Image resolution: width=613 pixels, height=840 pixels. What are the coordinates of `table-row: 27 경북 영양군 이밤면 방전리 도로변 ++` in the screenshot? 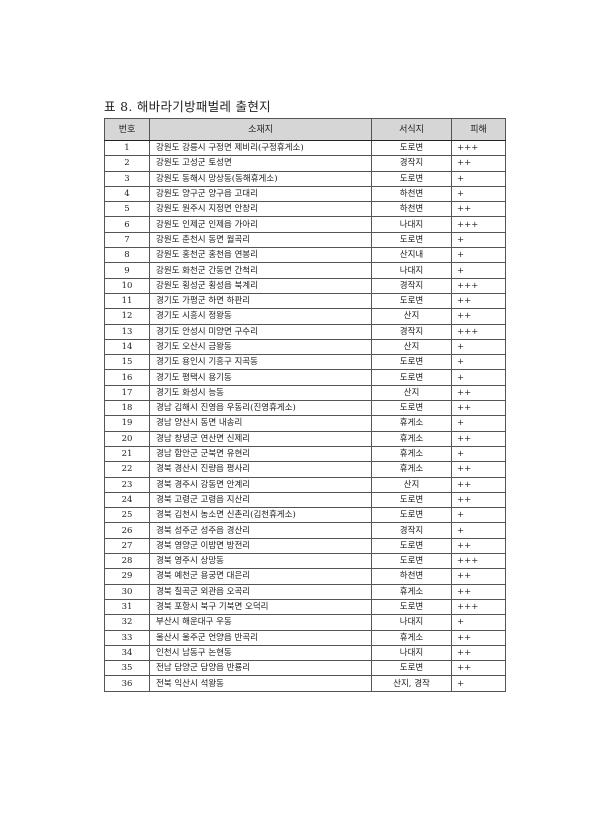 It's located at (305, 546).